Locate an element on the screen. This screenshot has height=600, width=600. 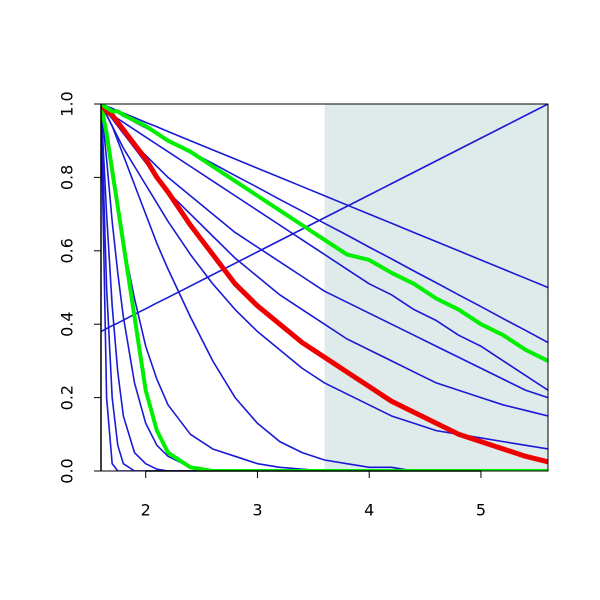
y-tick-label: 0.8 is located at coordinates (67, 177).